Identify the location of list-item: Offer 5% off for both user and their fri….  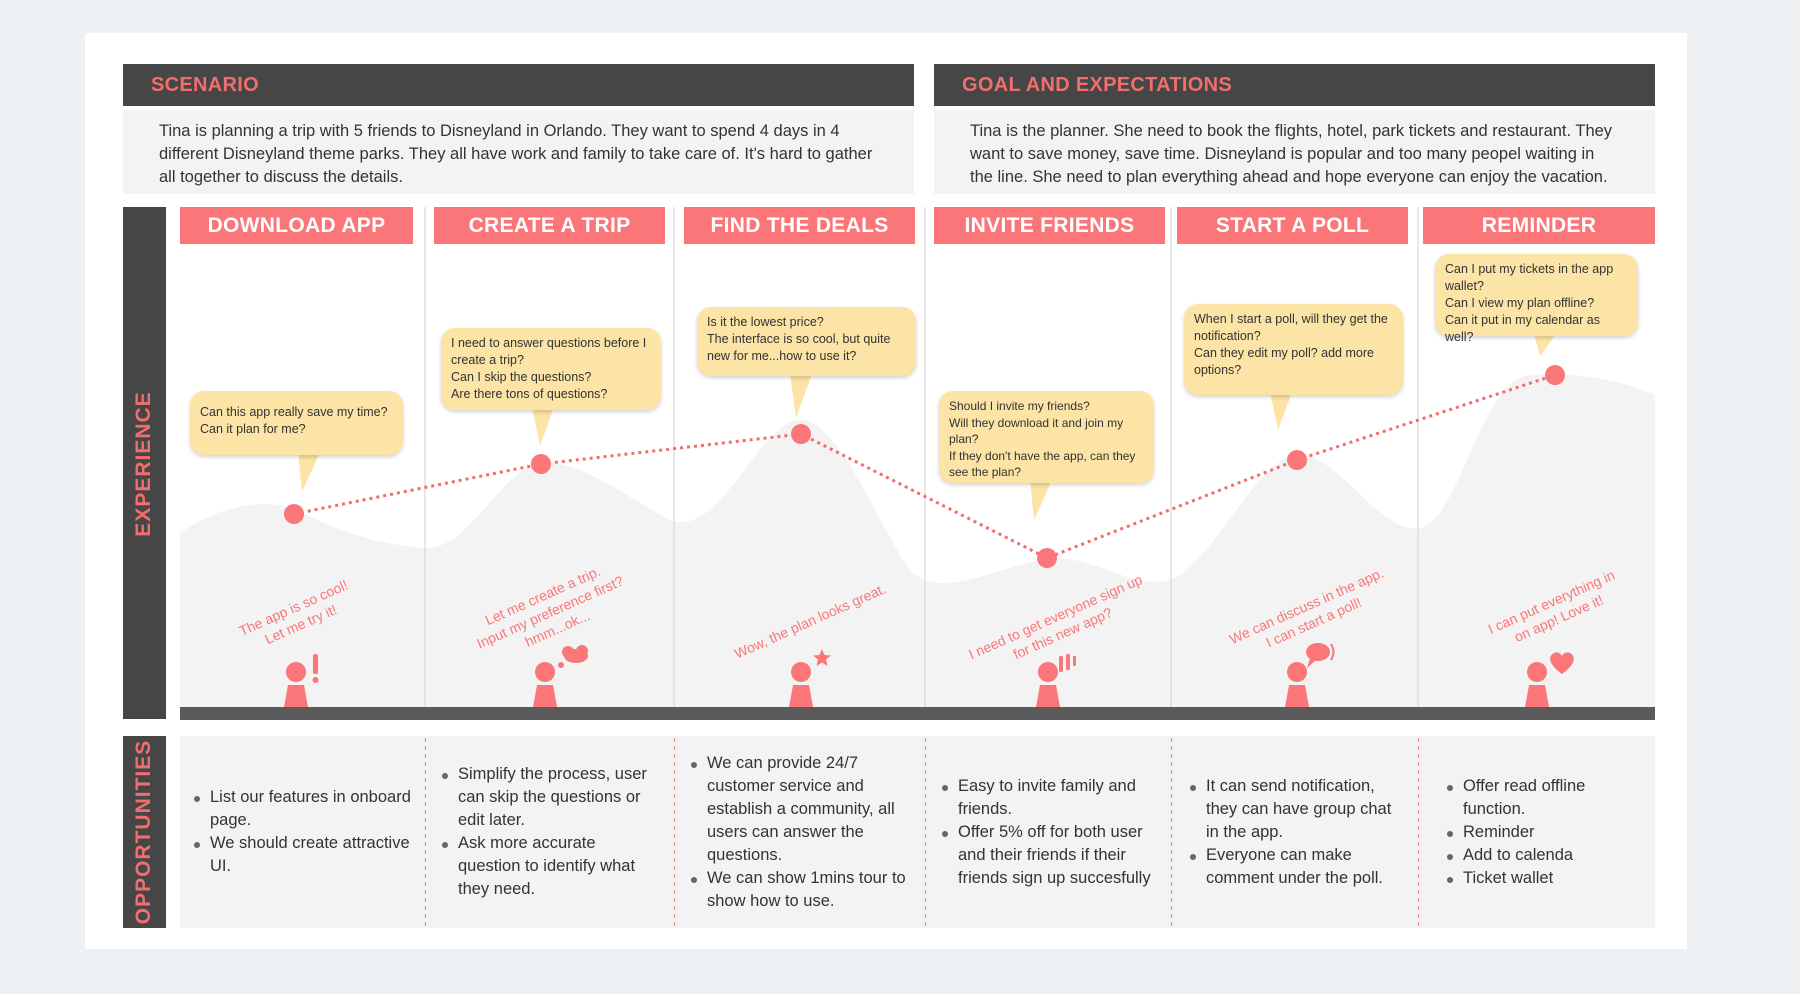
(1050, 855).